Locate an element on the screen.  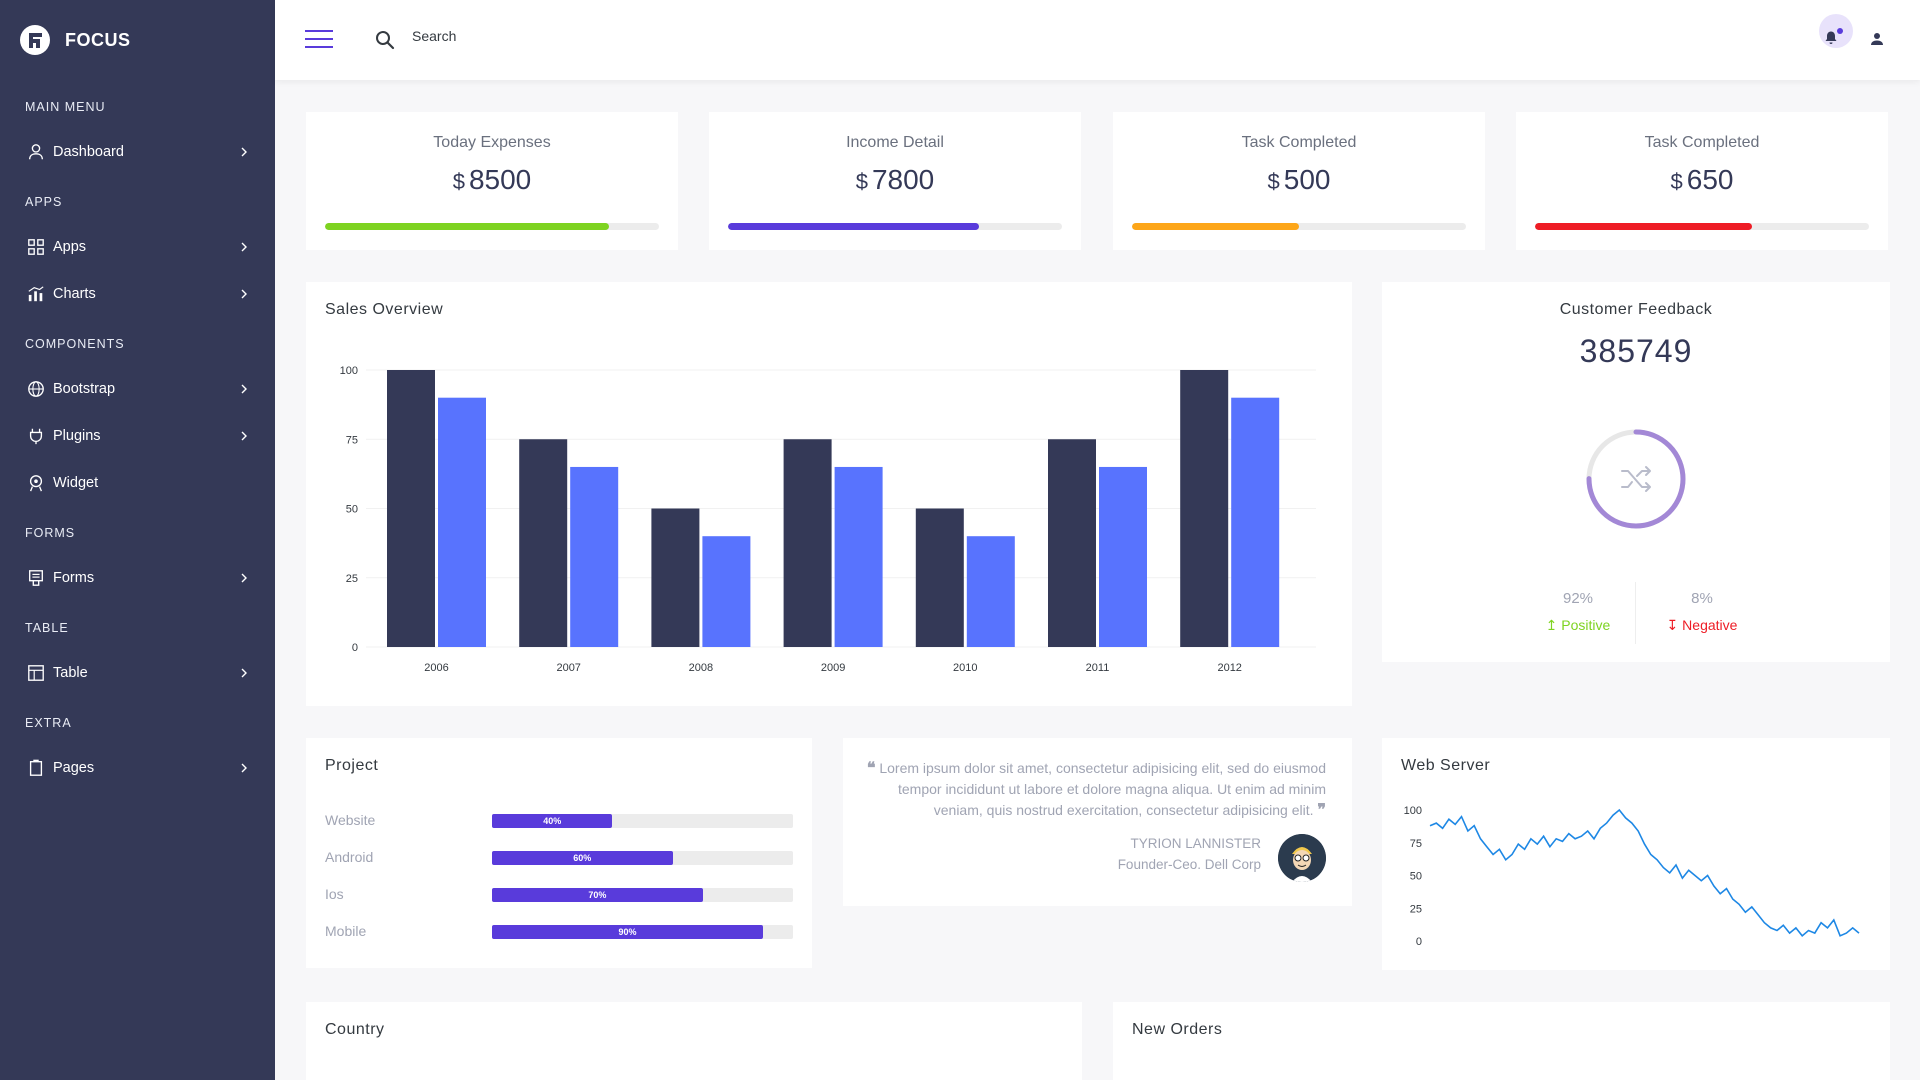
project-progress-track: 40% is located at coordinates (642, 821).